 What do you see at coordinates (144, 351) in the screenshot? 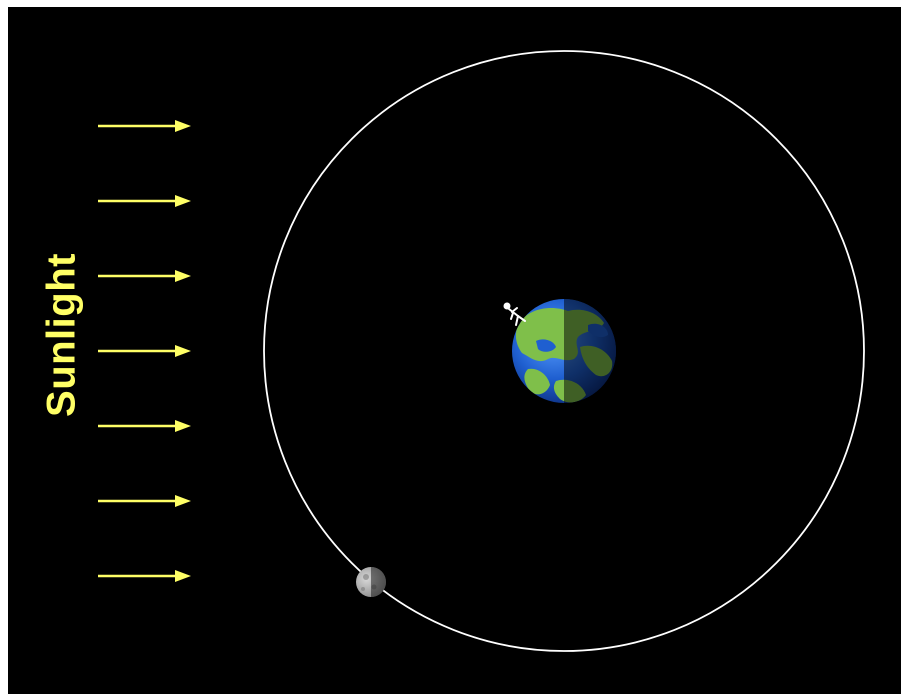
I see `sunlight-arrows` at bounding box center [144, 351].